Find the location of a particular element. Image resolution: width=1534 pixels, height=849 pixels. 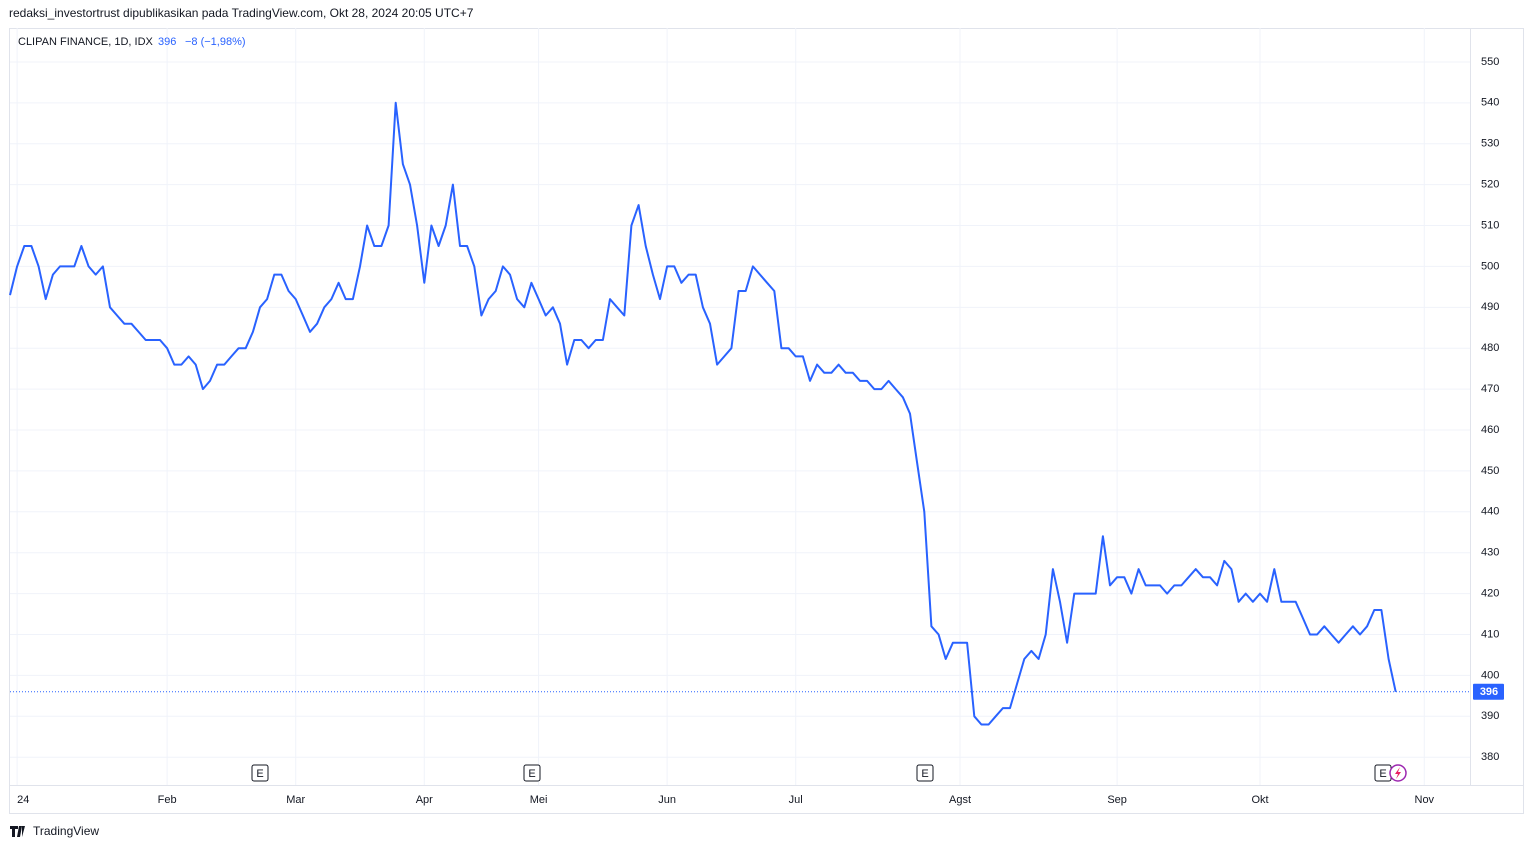

y-tick-label: 550 is located at coordinates (1490, 62).